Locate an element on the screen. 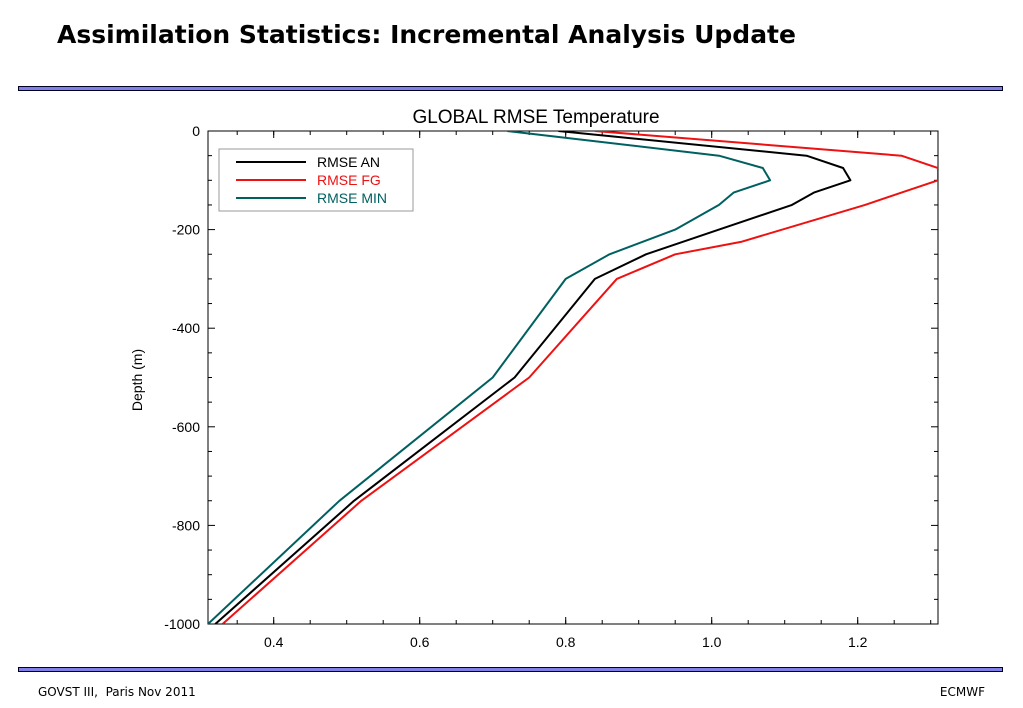 The width and height of the screenshot is (1023, 708). legend-label-rmse-min: RMSE MIN is located at coordinates (352, 198).